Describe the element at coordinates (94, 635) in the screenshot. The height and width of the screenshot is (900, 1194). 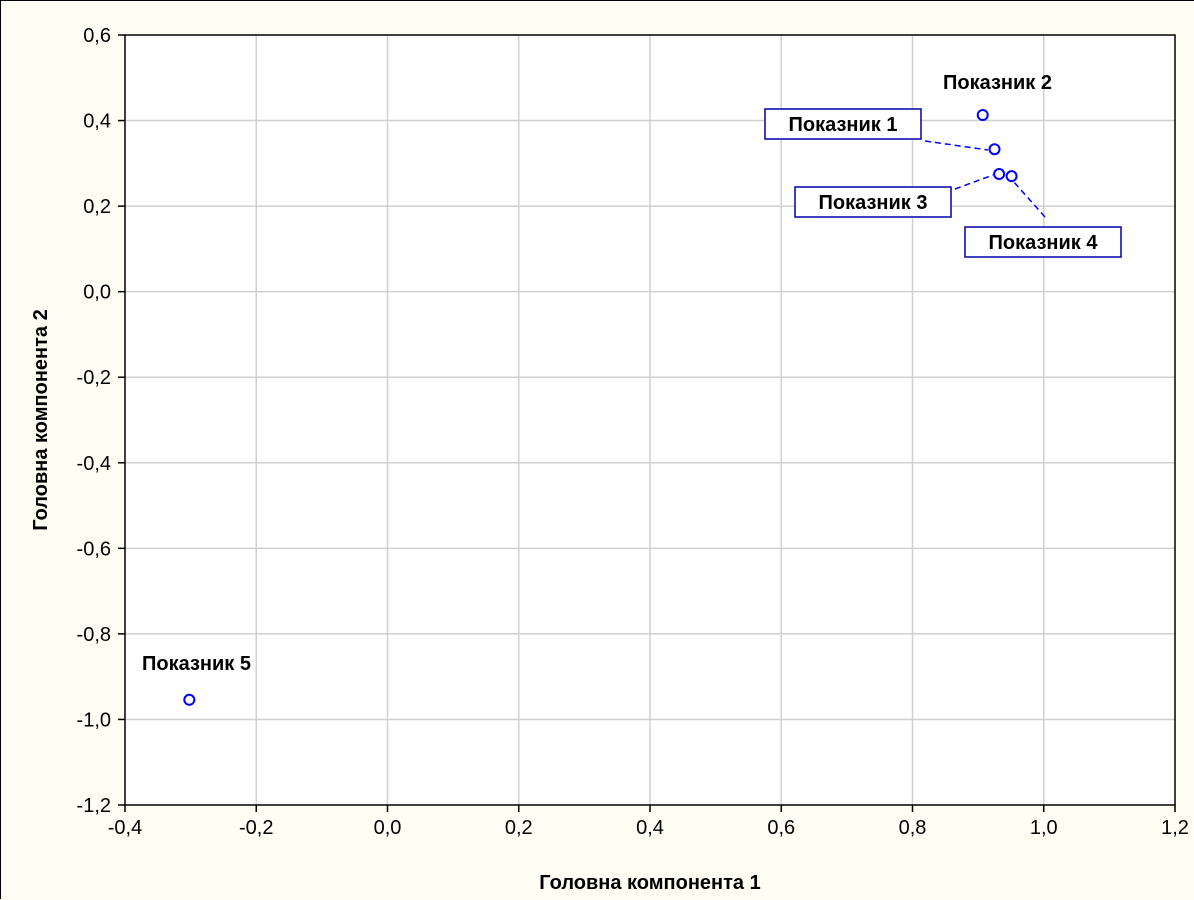
I see `y-tick-label: -0,8` at that location.